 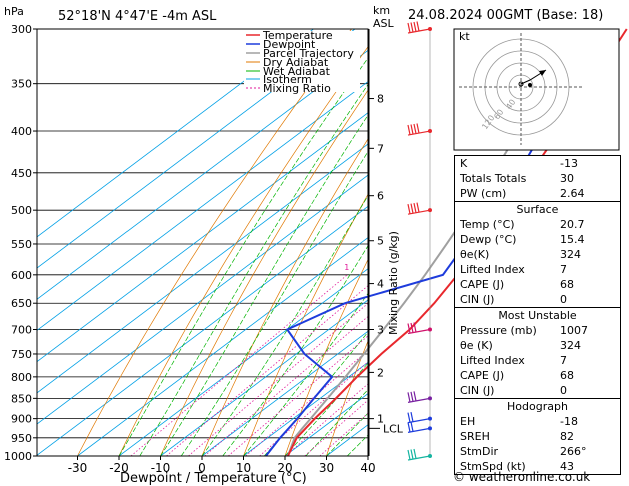 I want to click on hodograph-unit: kt, so click(x=464, y=36).